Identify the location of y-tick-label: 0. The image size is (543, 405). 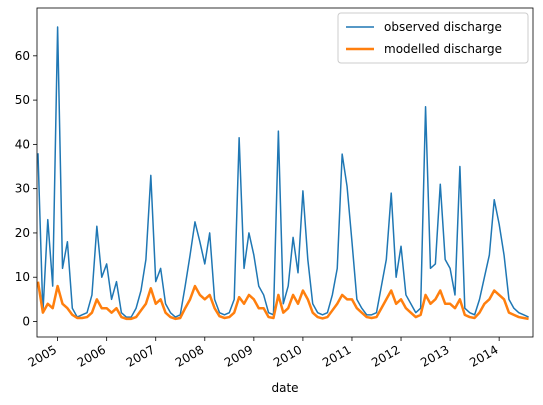
(26, 322).